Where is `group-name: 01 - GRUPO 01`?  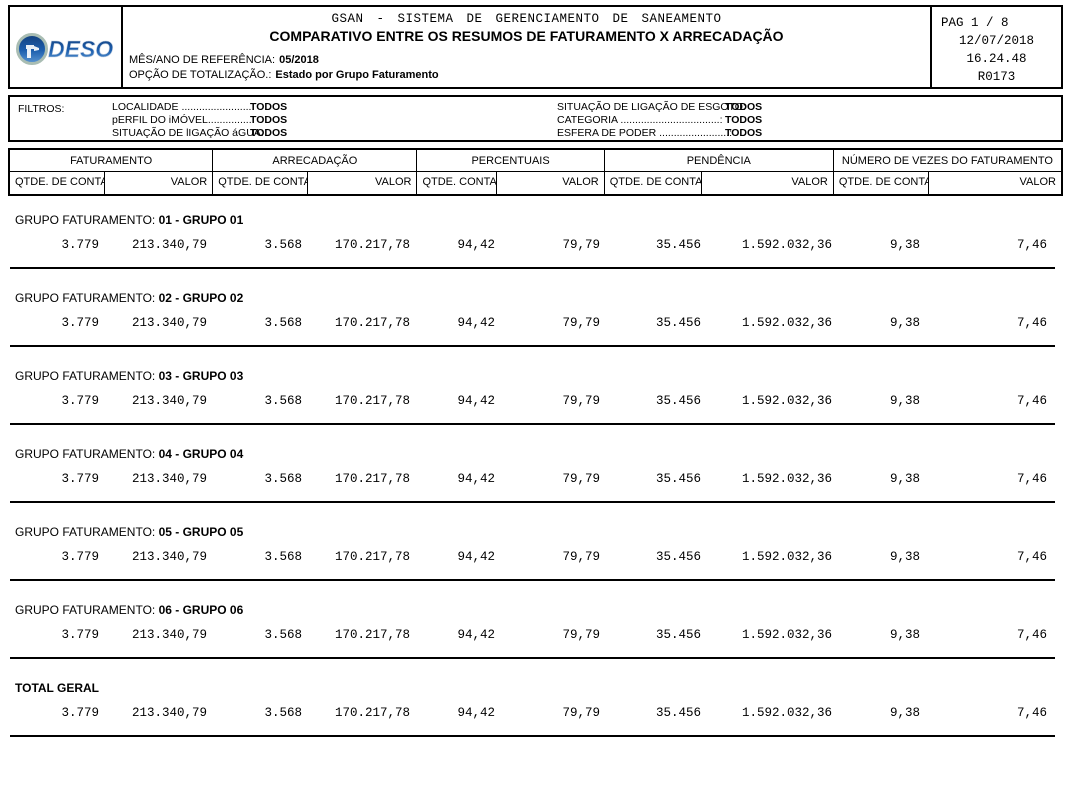
group-name: 01 - GRUPO 01 is located at coordinates (201, 220).